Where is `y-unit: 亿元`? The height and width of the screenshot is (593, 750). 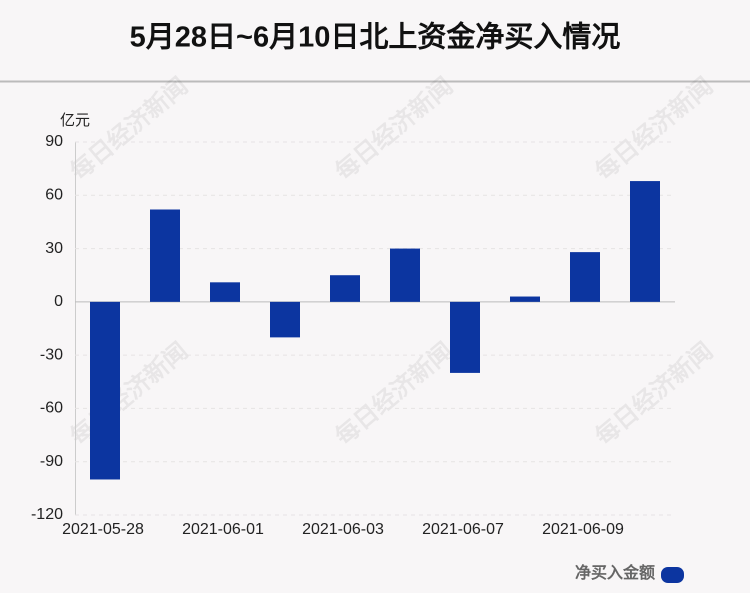 y-unit: 亿元 is located at coordinates (75, 120).